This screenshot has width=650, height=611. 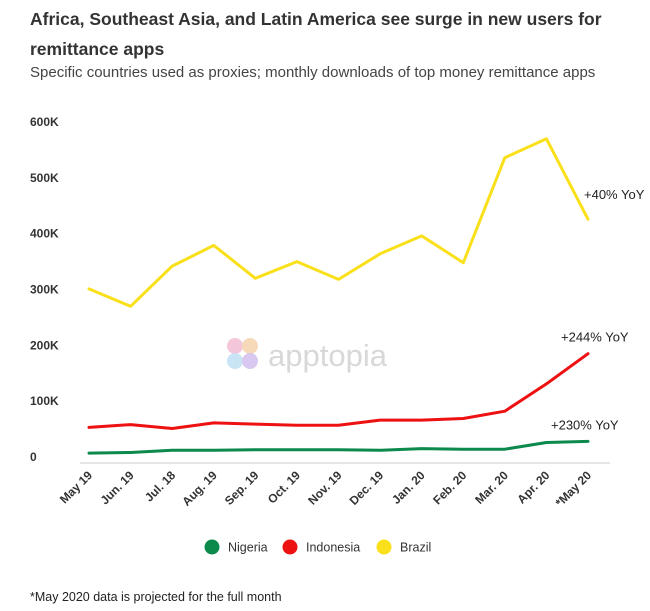 I want to click on x-tick-label: May 19, so click(x=76, y=487).